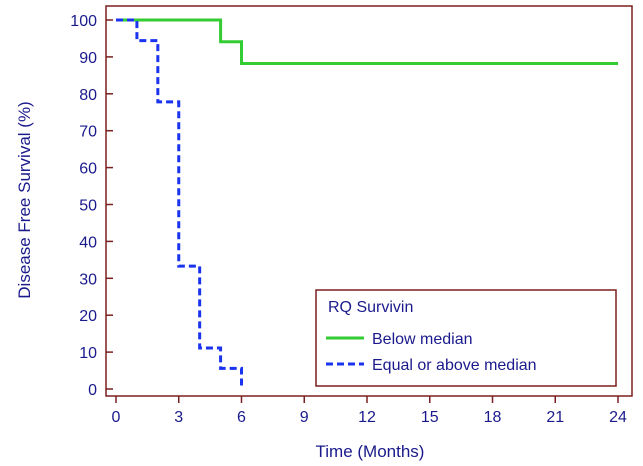  What do you see at coordinates (422, 339) in the screenshot?
I see `legend-label-below-median: Below median` at bounding box center [422, 339].